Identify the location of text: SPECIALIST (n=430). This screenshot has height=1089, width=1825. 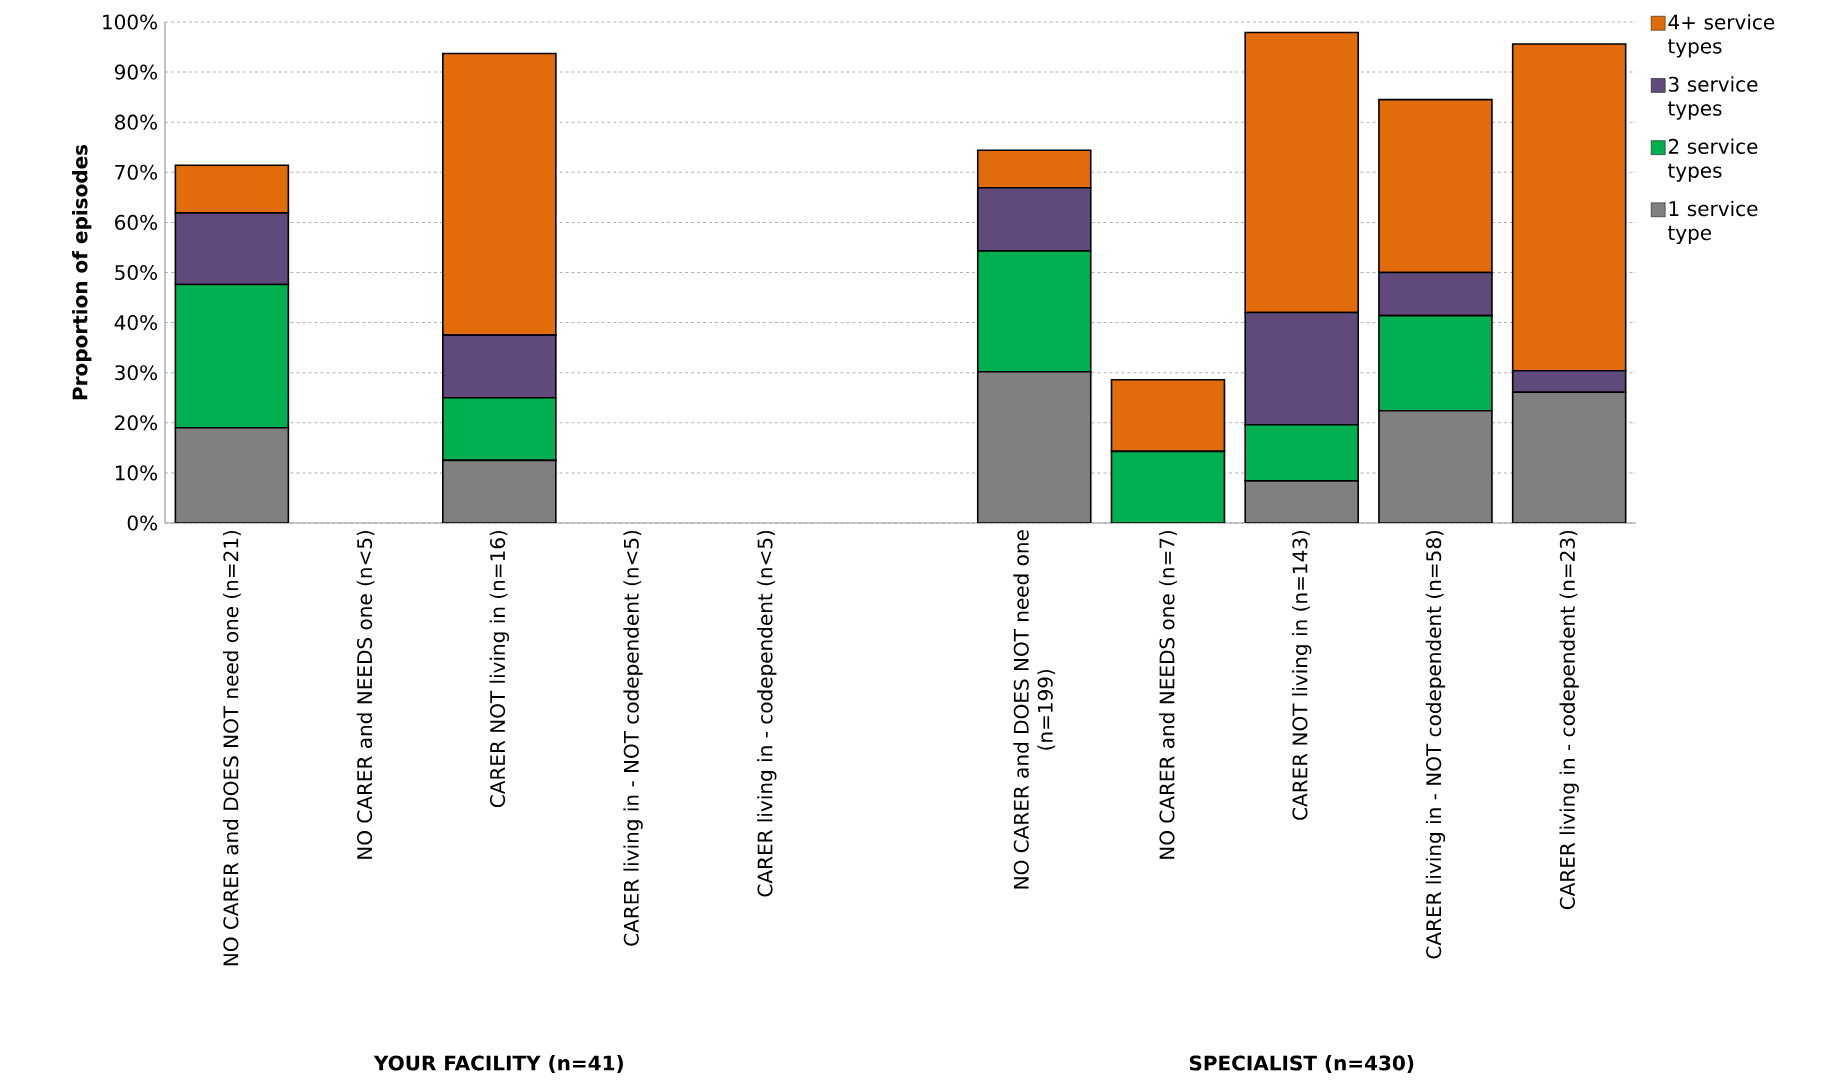
(1301, 1064).